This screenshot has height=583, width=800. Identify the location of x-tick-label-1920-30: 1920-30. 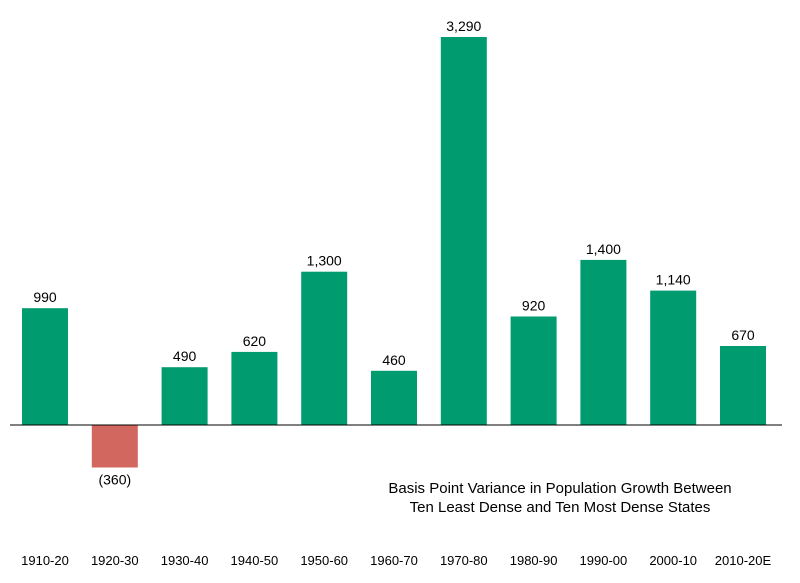
(115, 560).